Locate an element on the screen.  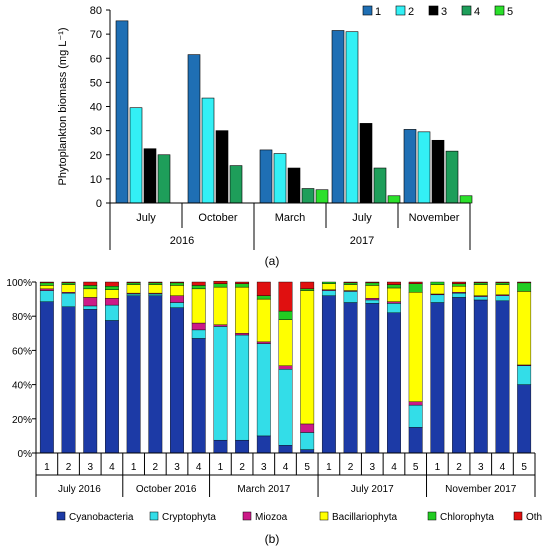
y-tick-label-a: 10 is located at coordinates (96, 180).